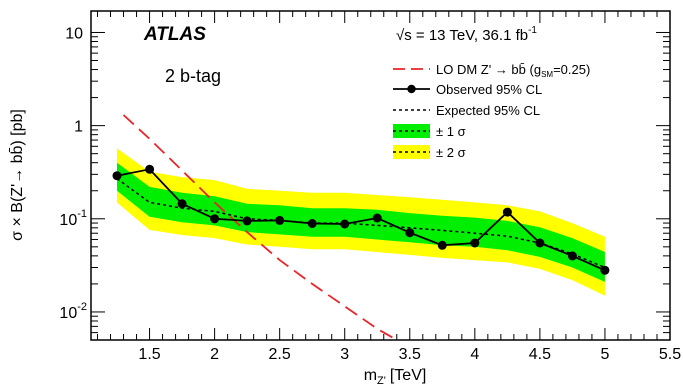 Image resolution: width=683 pixels, height=391 pixels. Describe the element at coordinates (17, 175) in the screenshot. I see `y-axis-title: σ × B(Z'→ bb̄) [pb]` at that location.